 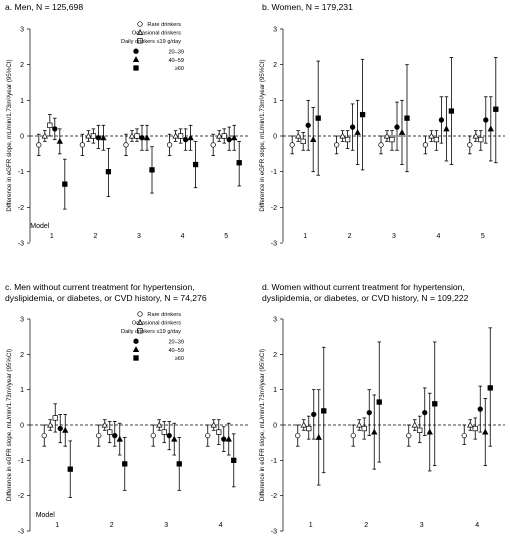 I want to click on panel-title-line: b. Women, N = 179,231, so click(x=307, y=7).